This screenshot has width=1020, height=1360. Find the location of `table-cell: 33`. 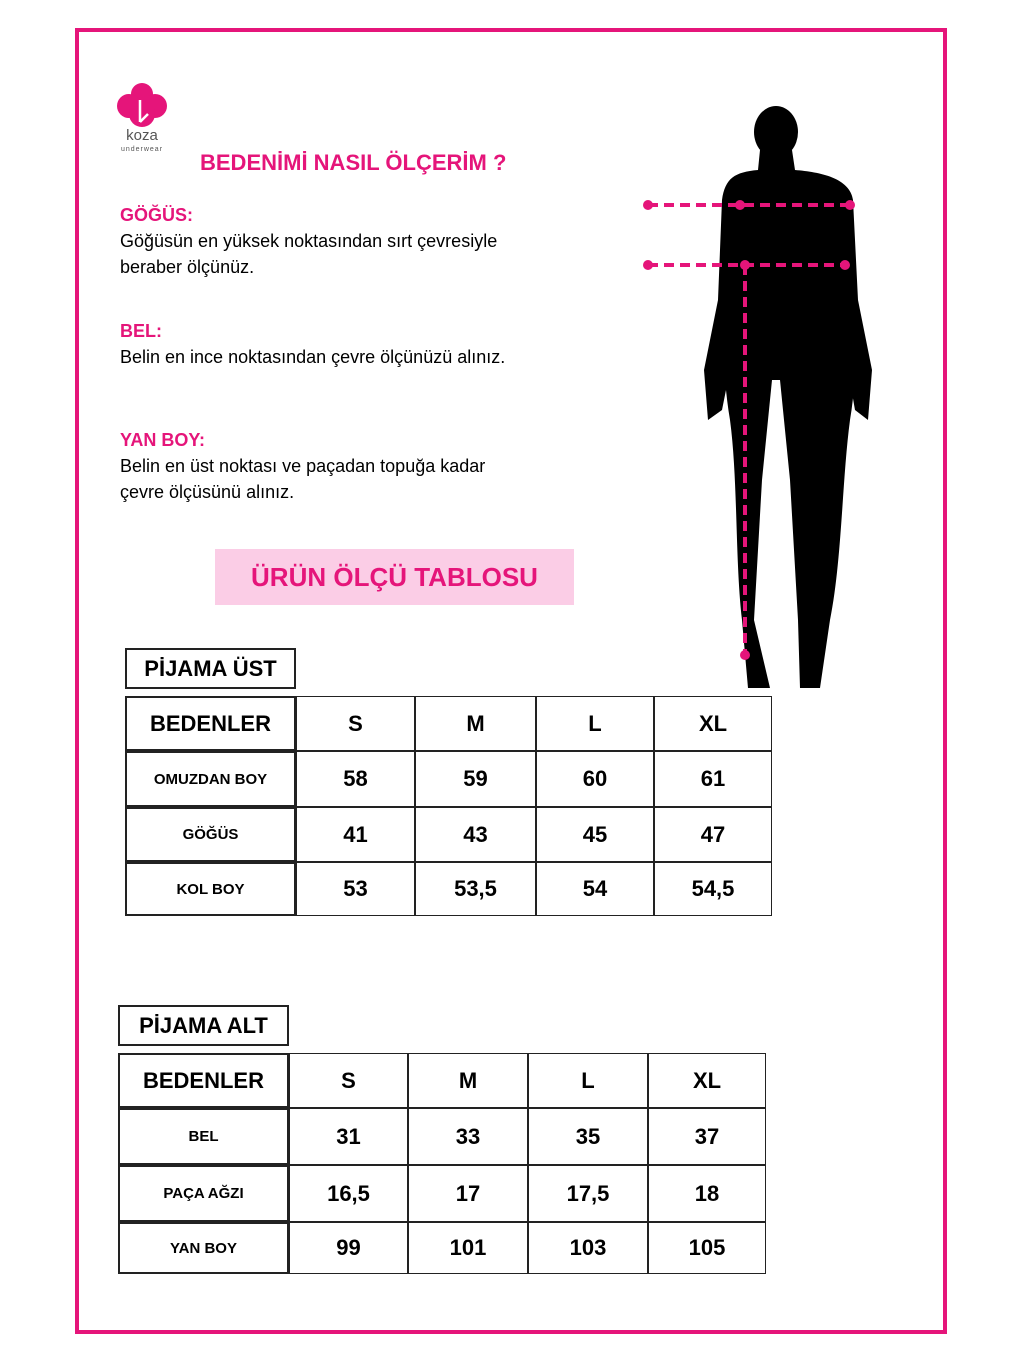

table-cell: 33 is located at coordinates (468, 1136).